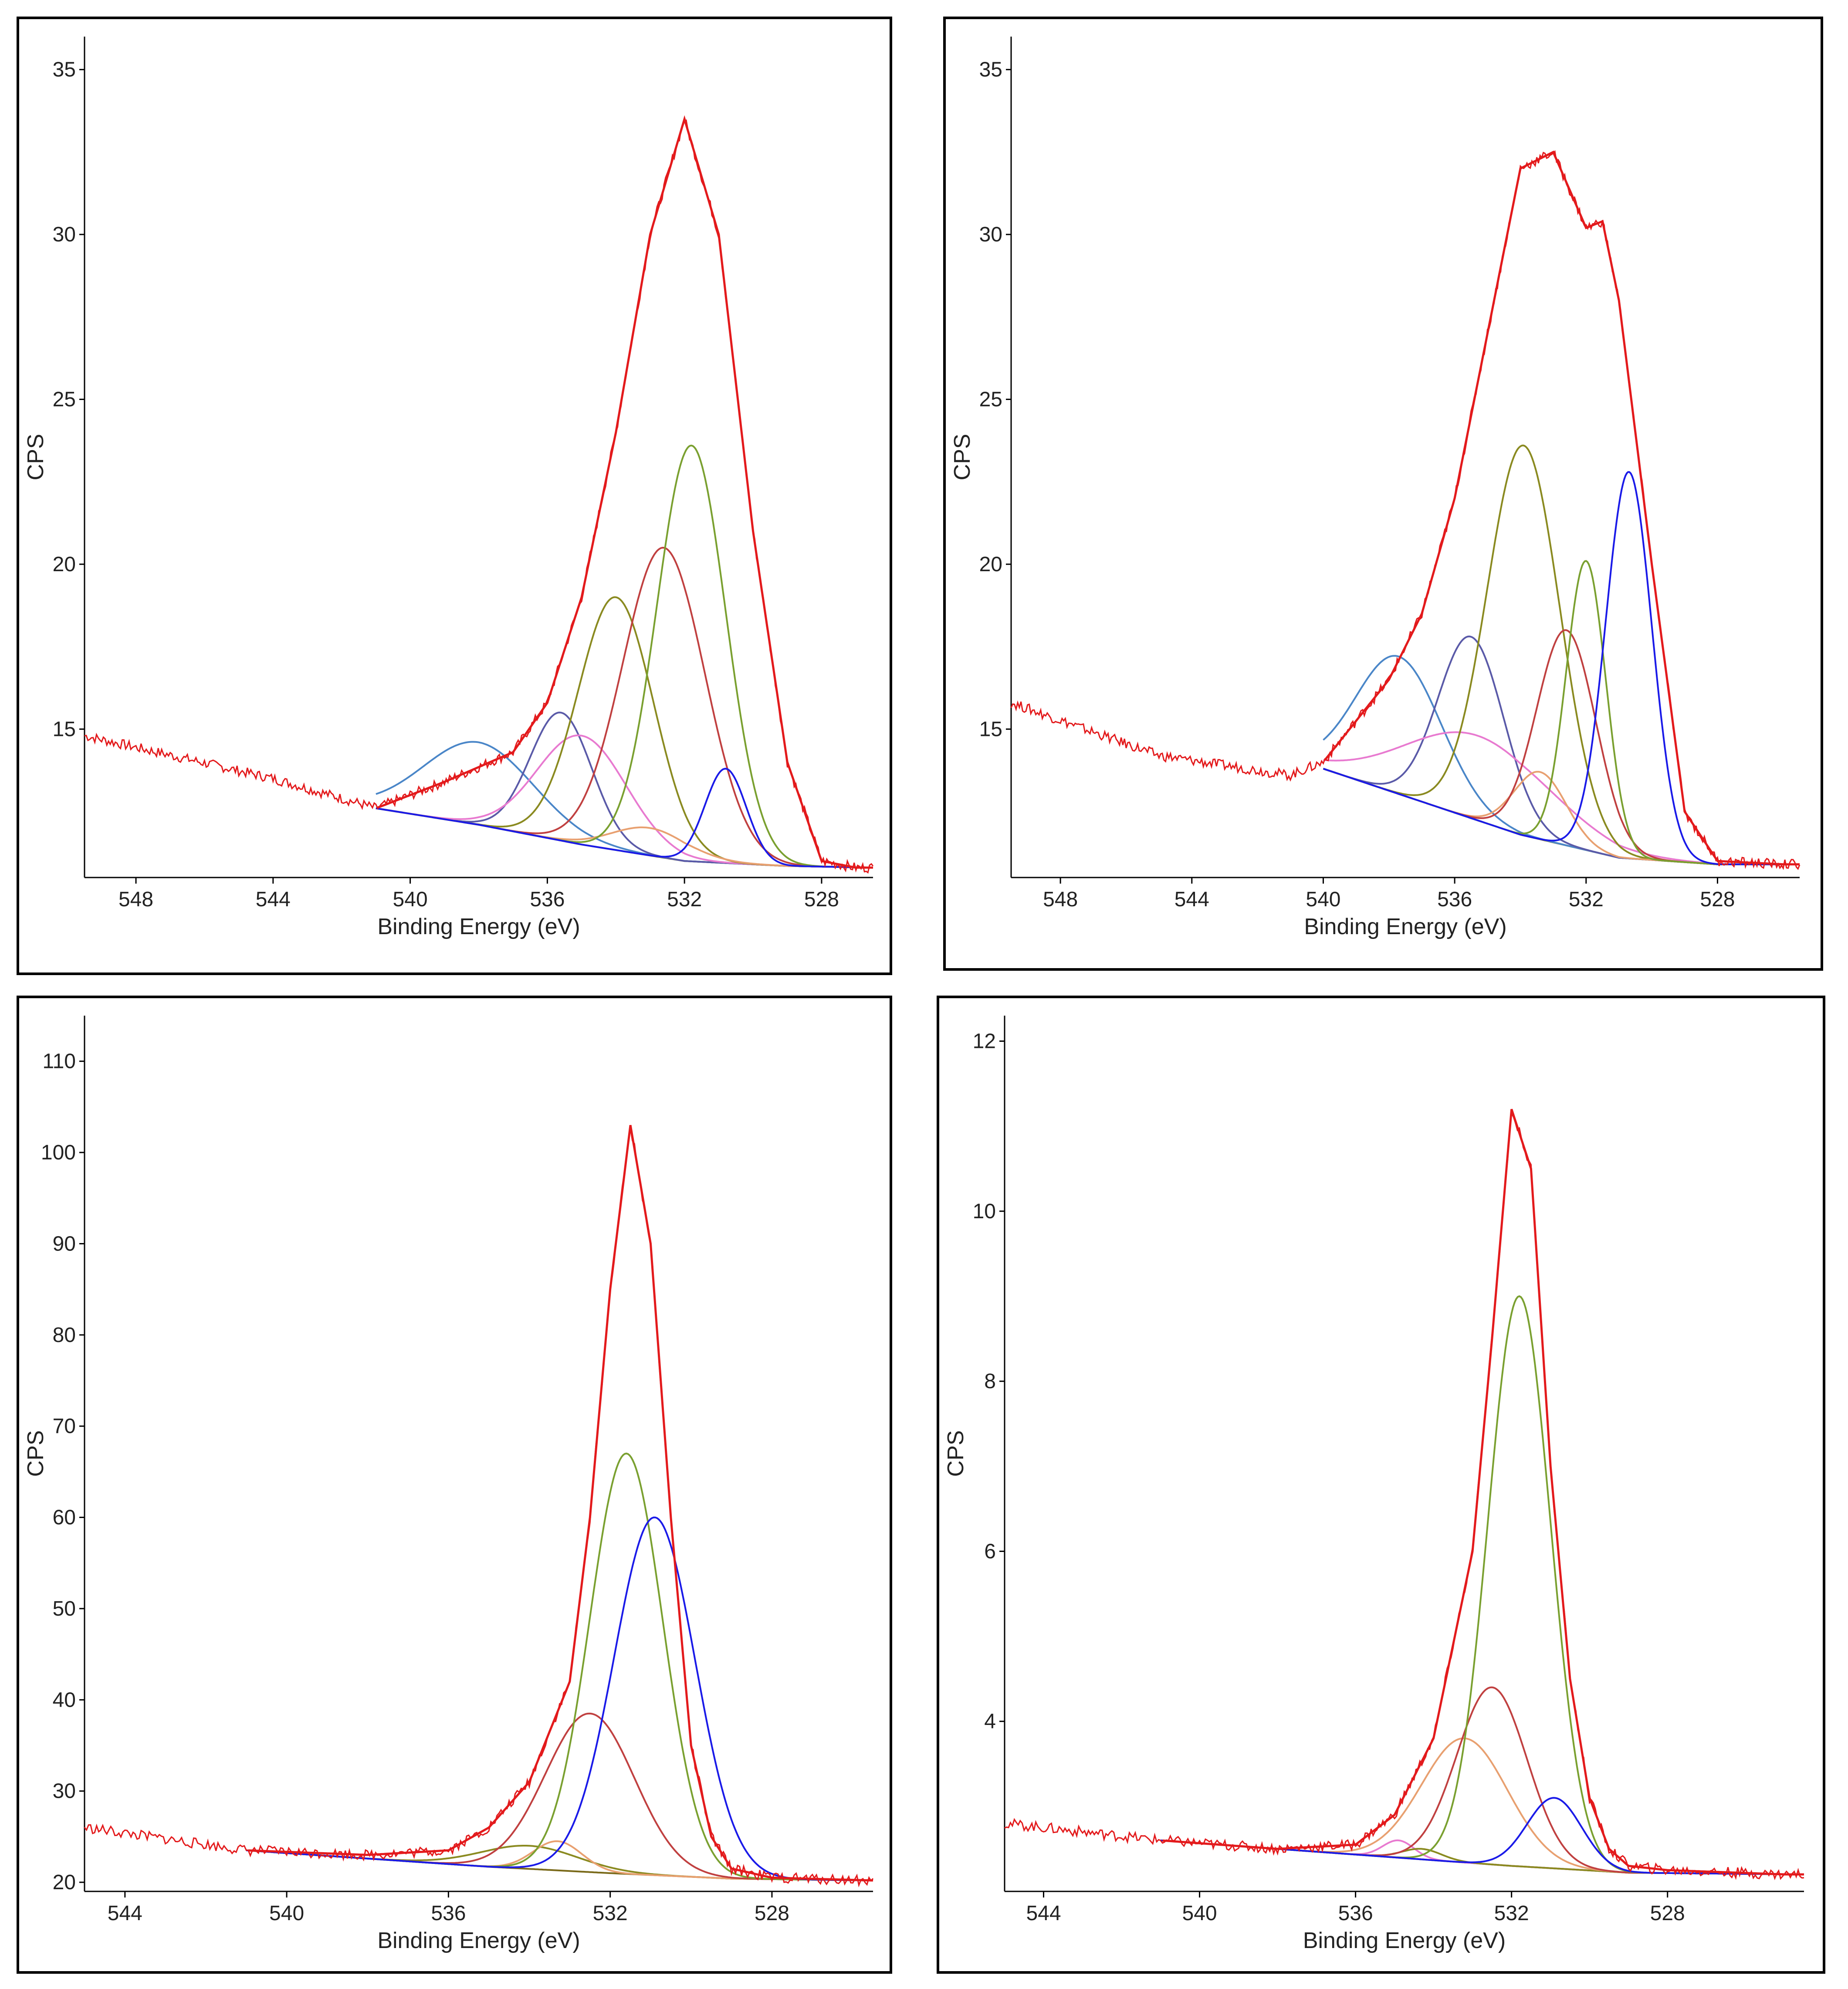 This screenshot has width=1848, height=1989. Describe the element at coordinates (59, 1061) in the screenshot. I see `y-tick-label: 110` at that location.